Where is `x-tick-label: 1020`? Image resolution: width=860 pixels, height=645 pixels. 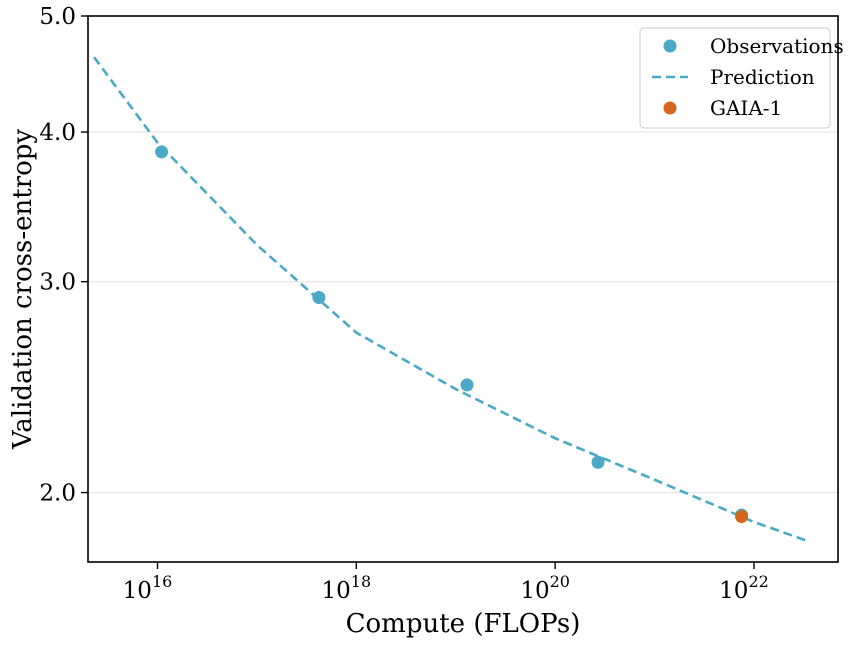 x-tick-label: 1020 is located at coordinates (545, 588).